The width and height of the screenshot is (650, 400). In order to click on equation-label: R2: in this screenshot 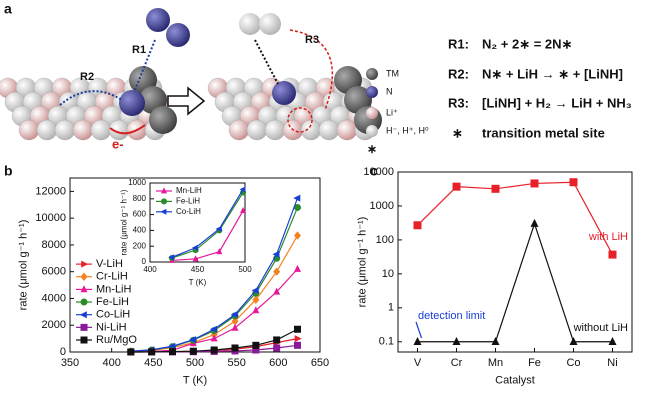, I will do `click(458, 73)`.